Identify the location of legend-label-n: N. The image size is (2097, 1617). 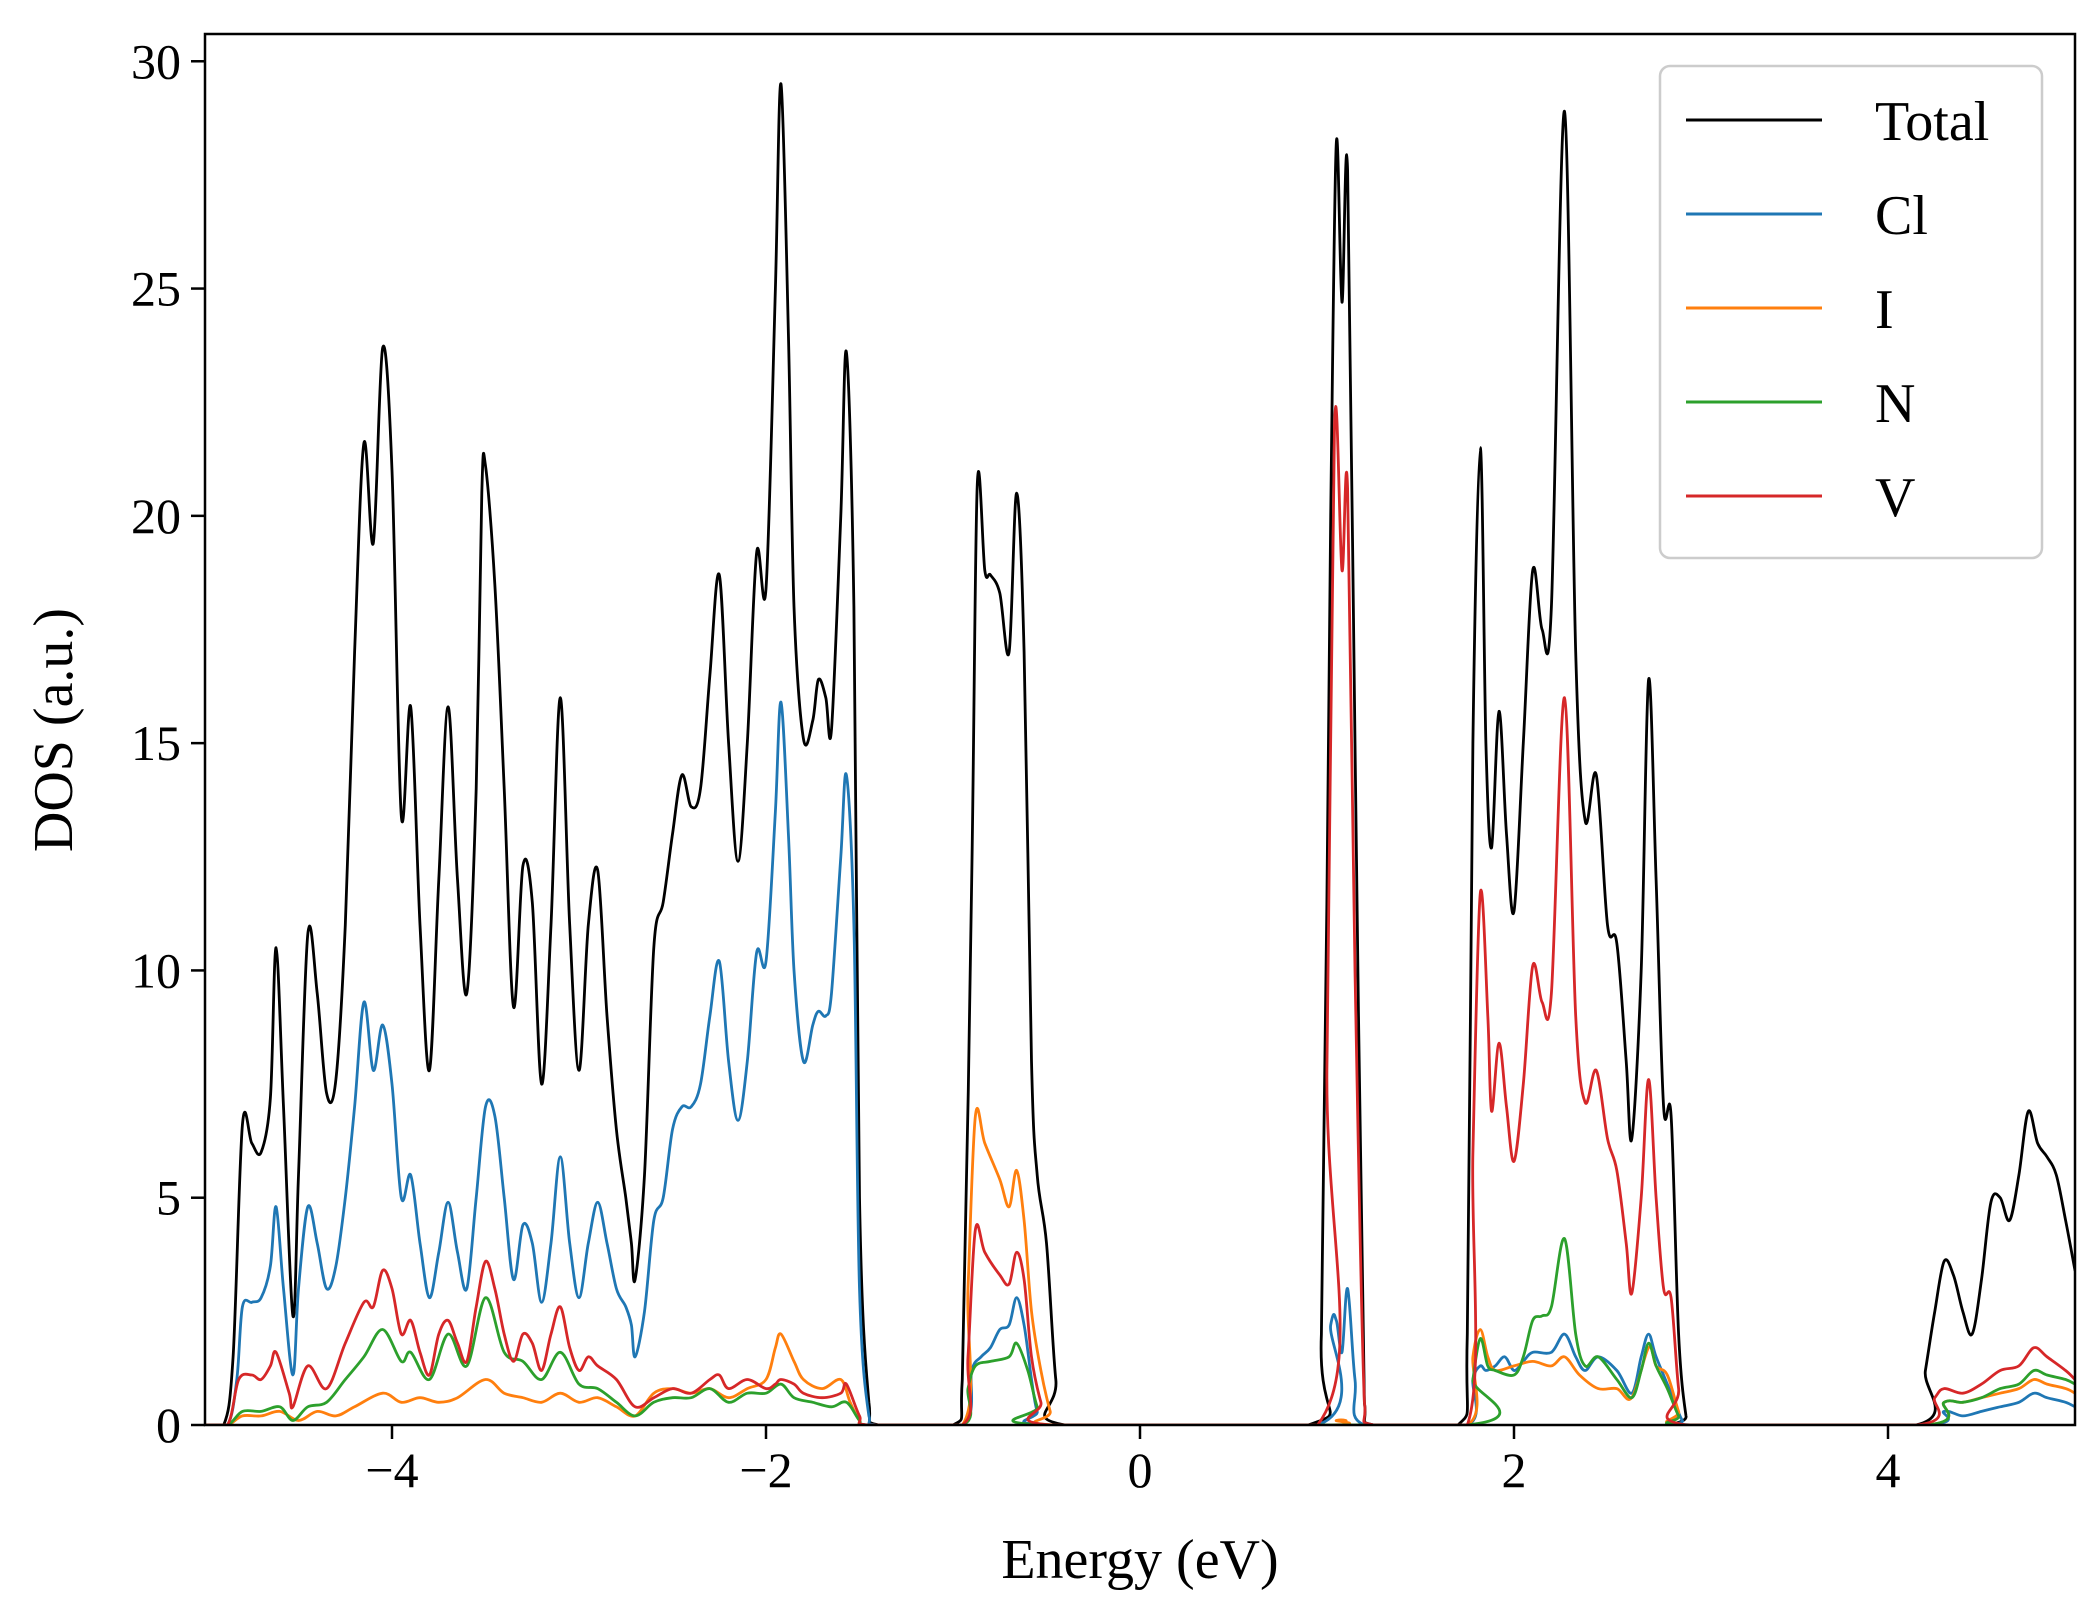
(1895, 404).